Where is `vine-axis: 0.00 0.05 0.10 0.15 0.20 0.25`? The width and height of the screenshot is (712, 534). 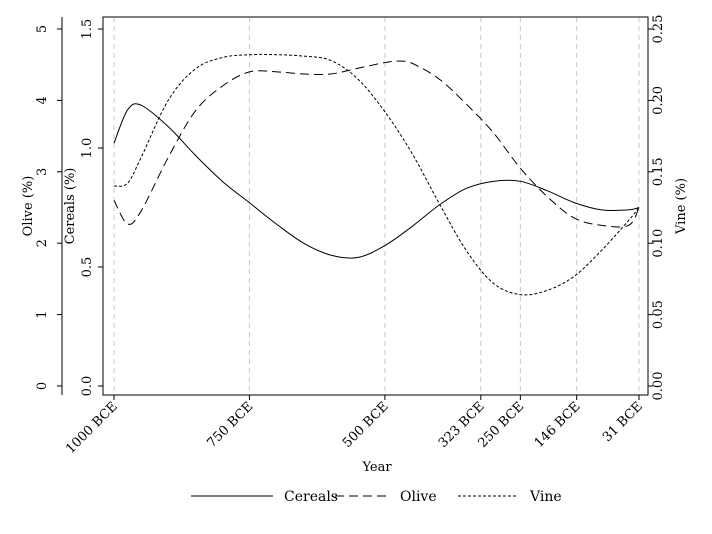
vine-axis: 0.00 0.05 0.10 0.15 0.20 0.25 is located at coordinates (656, 208).